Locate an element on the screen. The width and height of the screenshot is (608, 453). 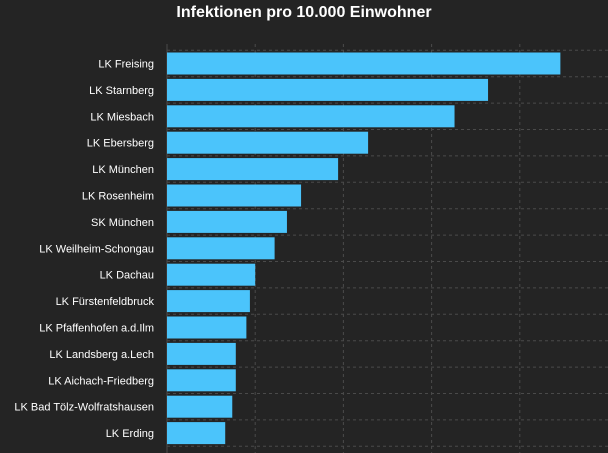
category-label: LK Fürstenfeldbruck is located at coordinates (105, 302).